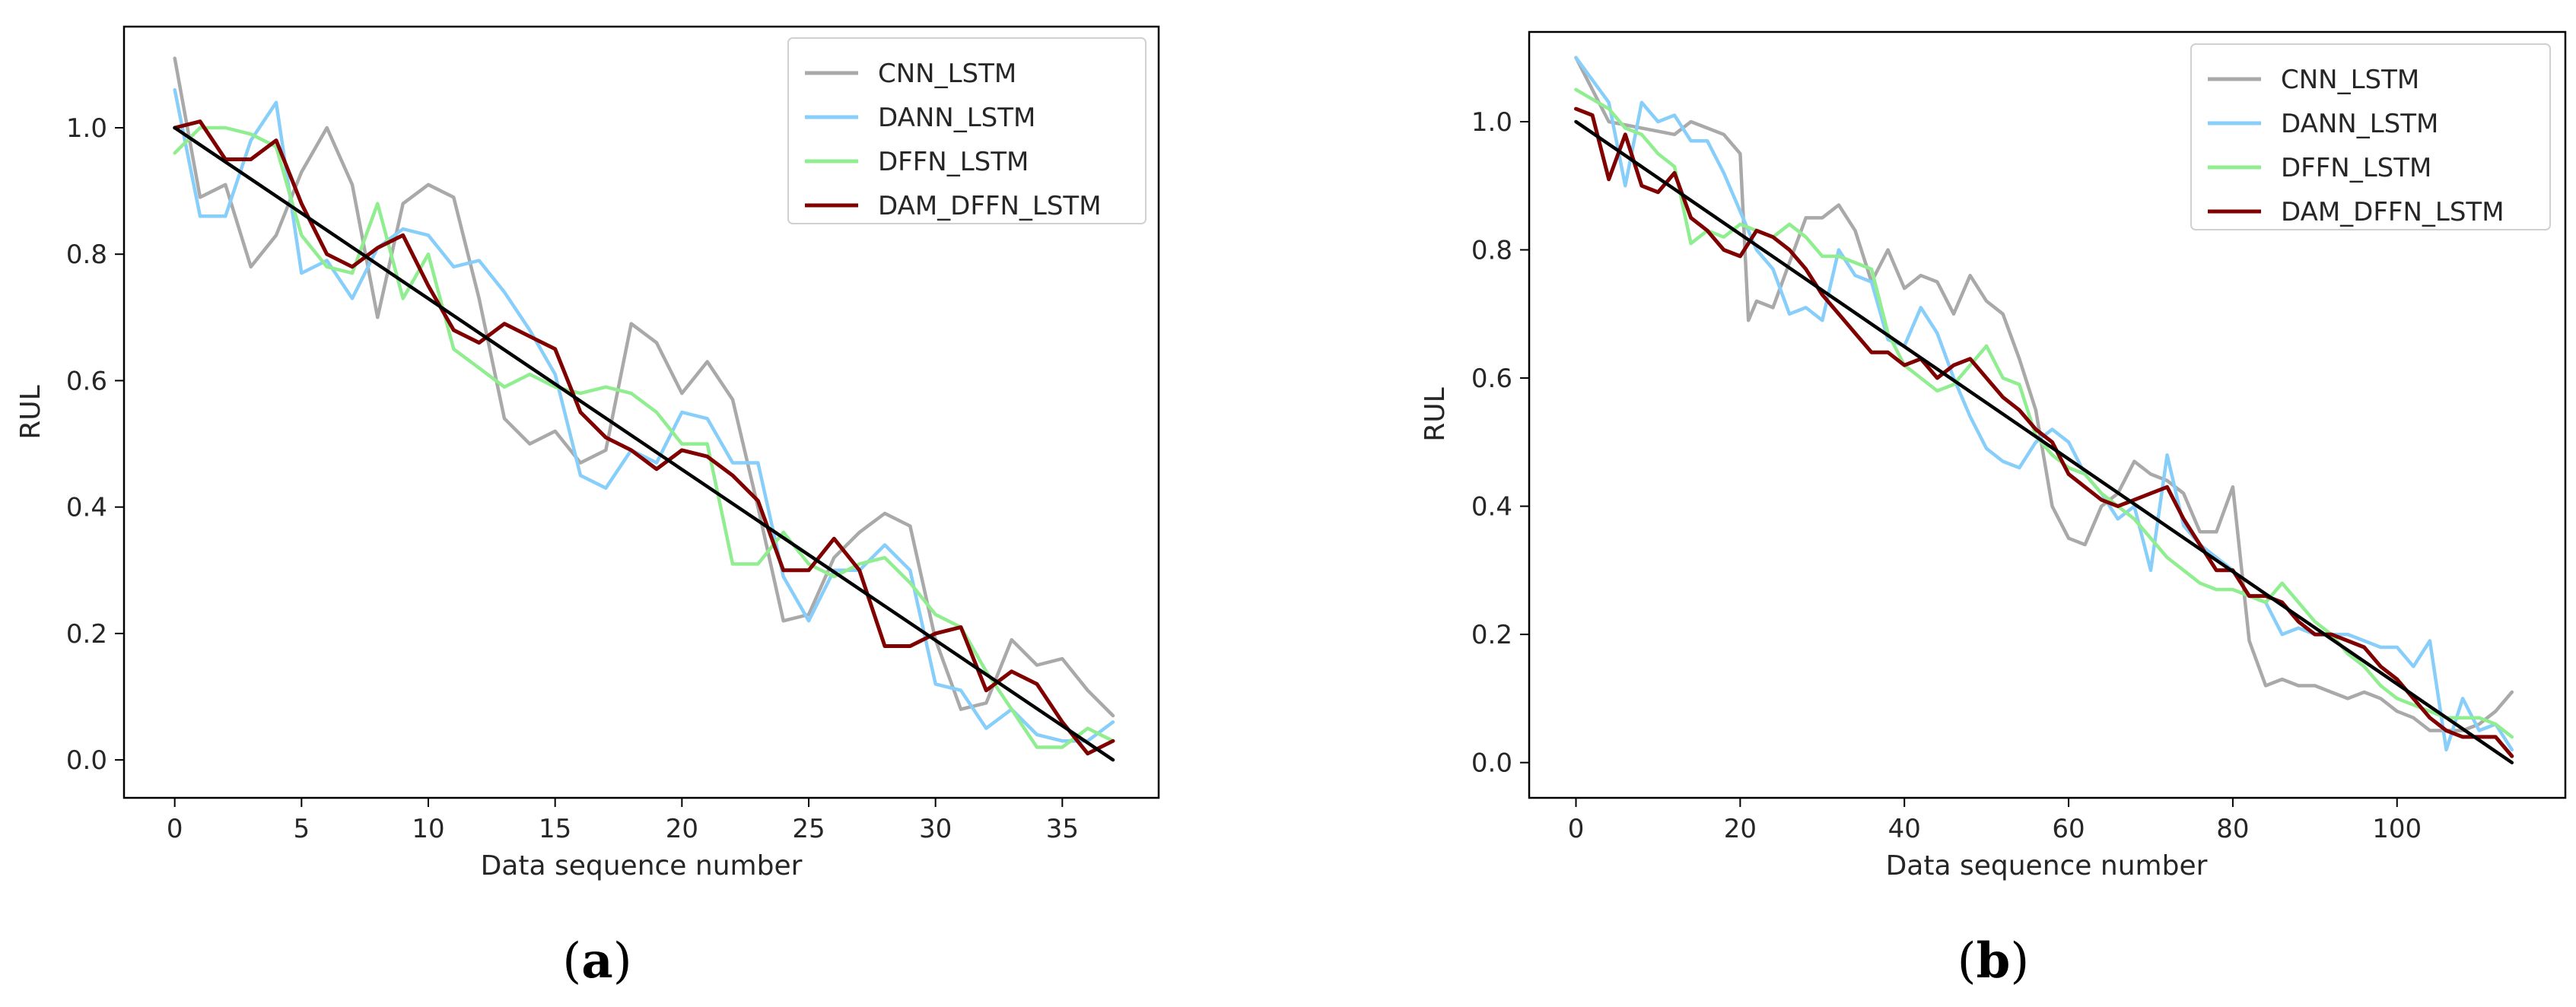  I want to click on y-tick-label-b-5: 1.0, so click(1492, 122).